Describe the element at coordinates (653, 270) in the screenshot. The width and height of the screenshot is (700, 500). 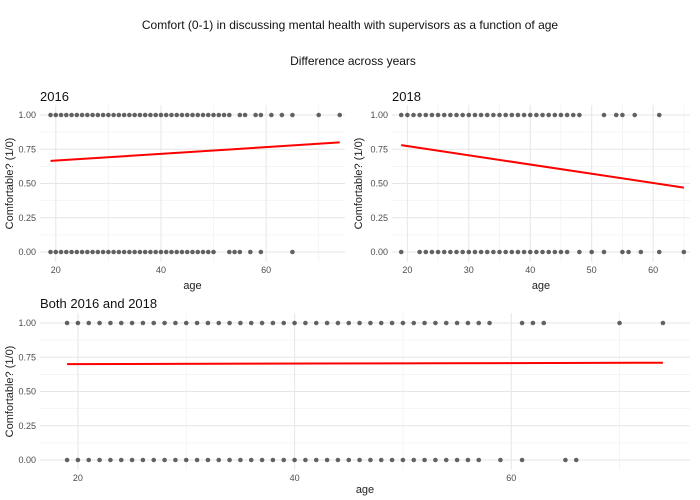
I see `x-tick-label: 60` at that location.